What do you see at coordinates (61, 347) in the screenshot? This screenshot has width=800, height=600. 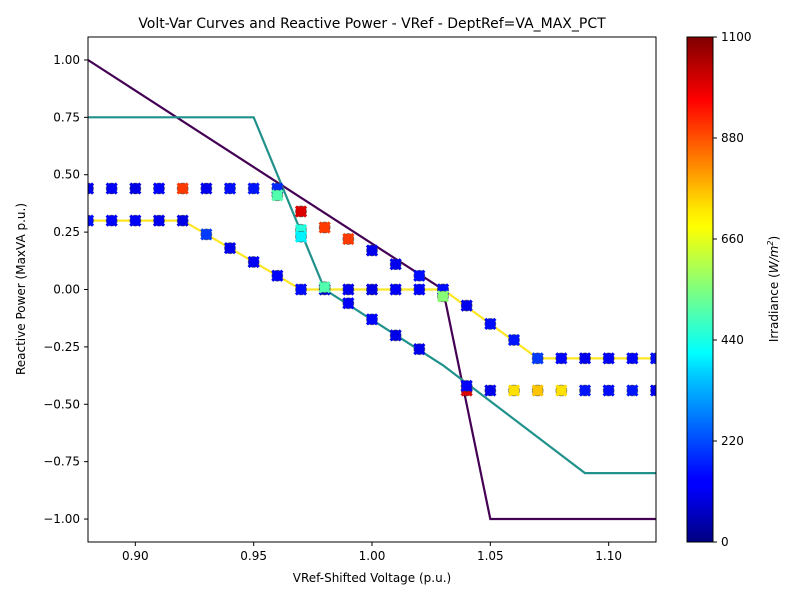 I see `y-tick-label: −0.25` at bounding box center [61, 347].